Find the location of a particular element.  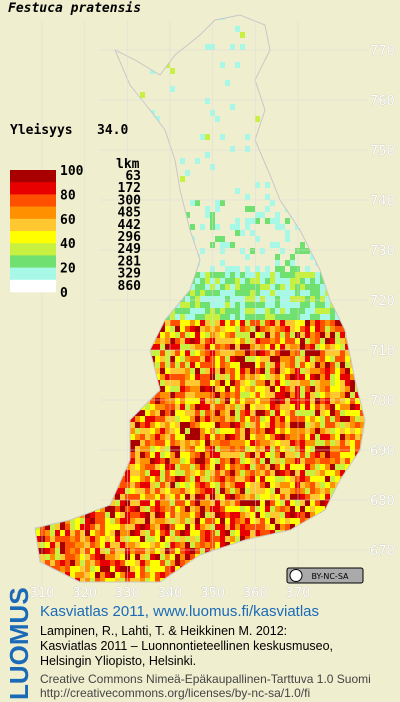

easting-label: 360 is located at coordinates (255, 593).